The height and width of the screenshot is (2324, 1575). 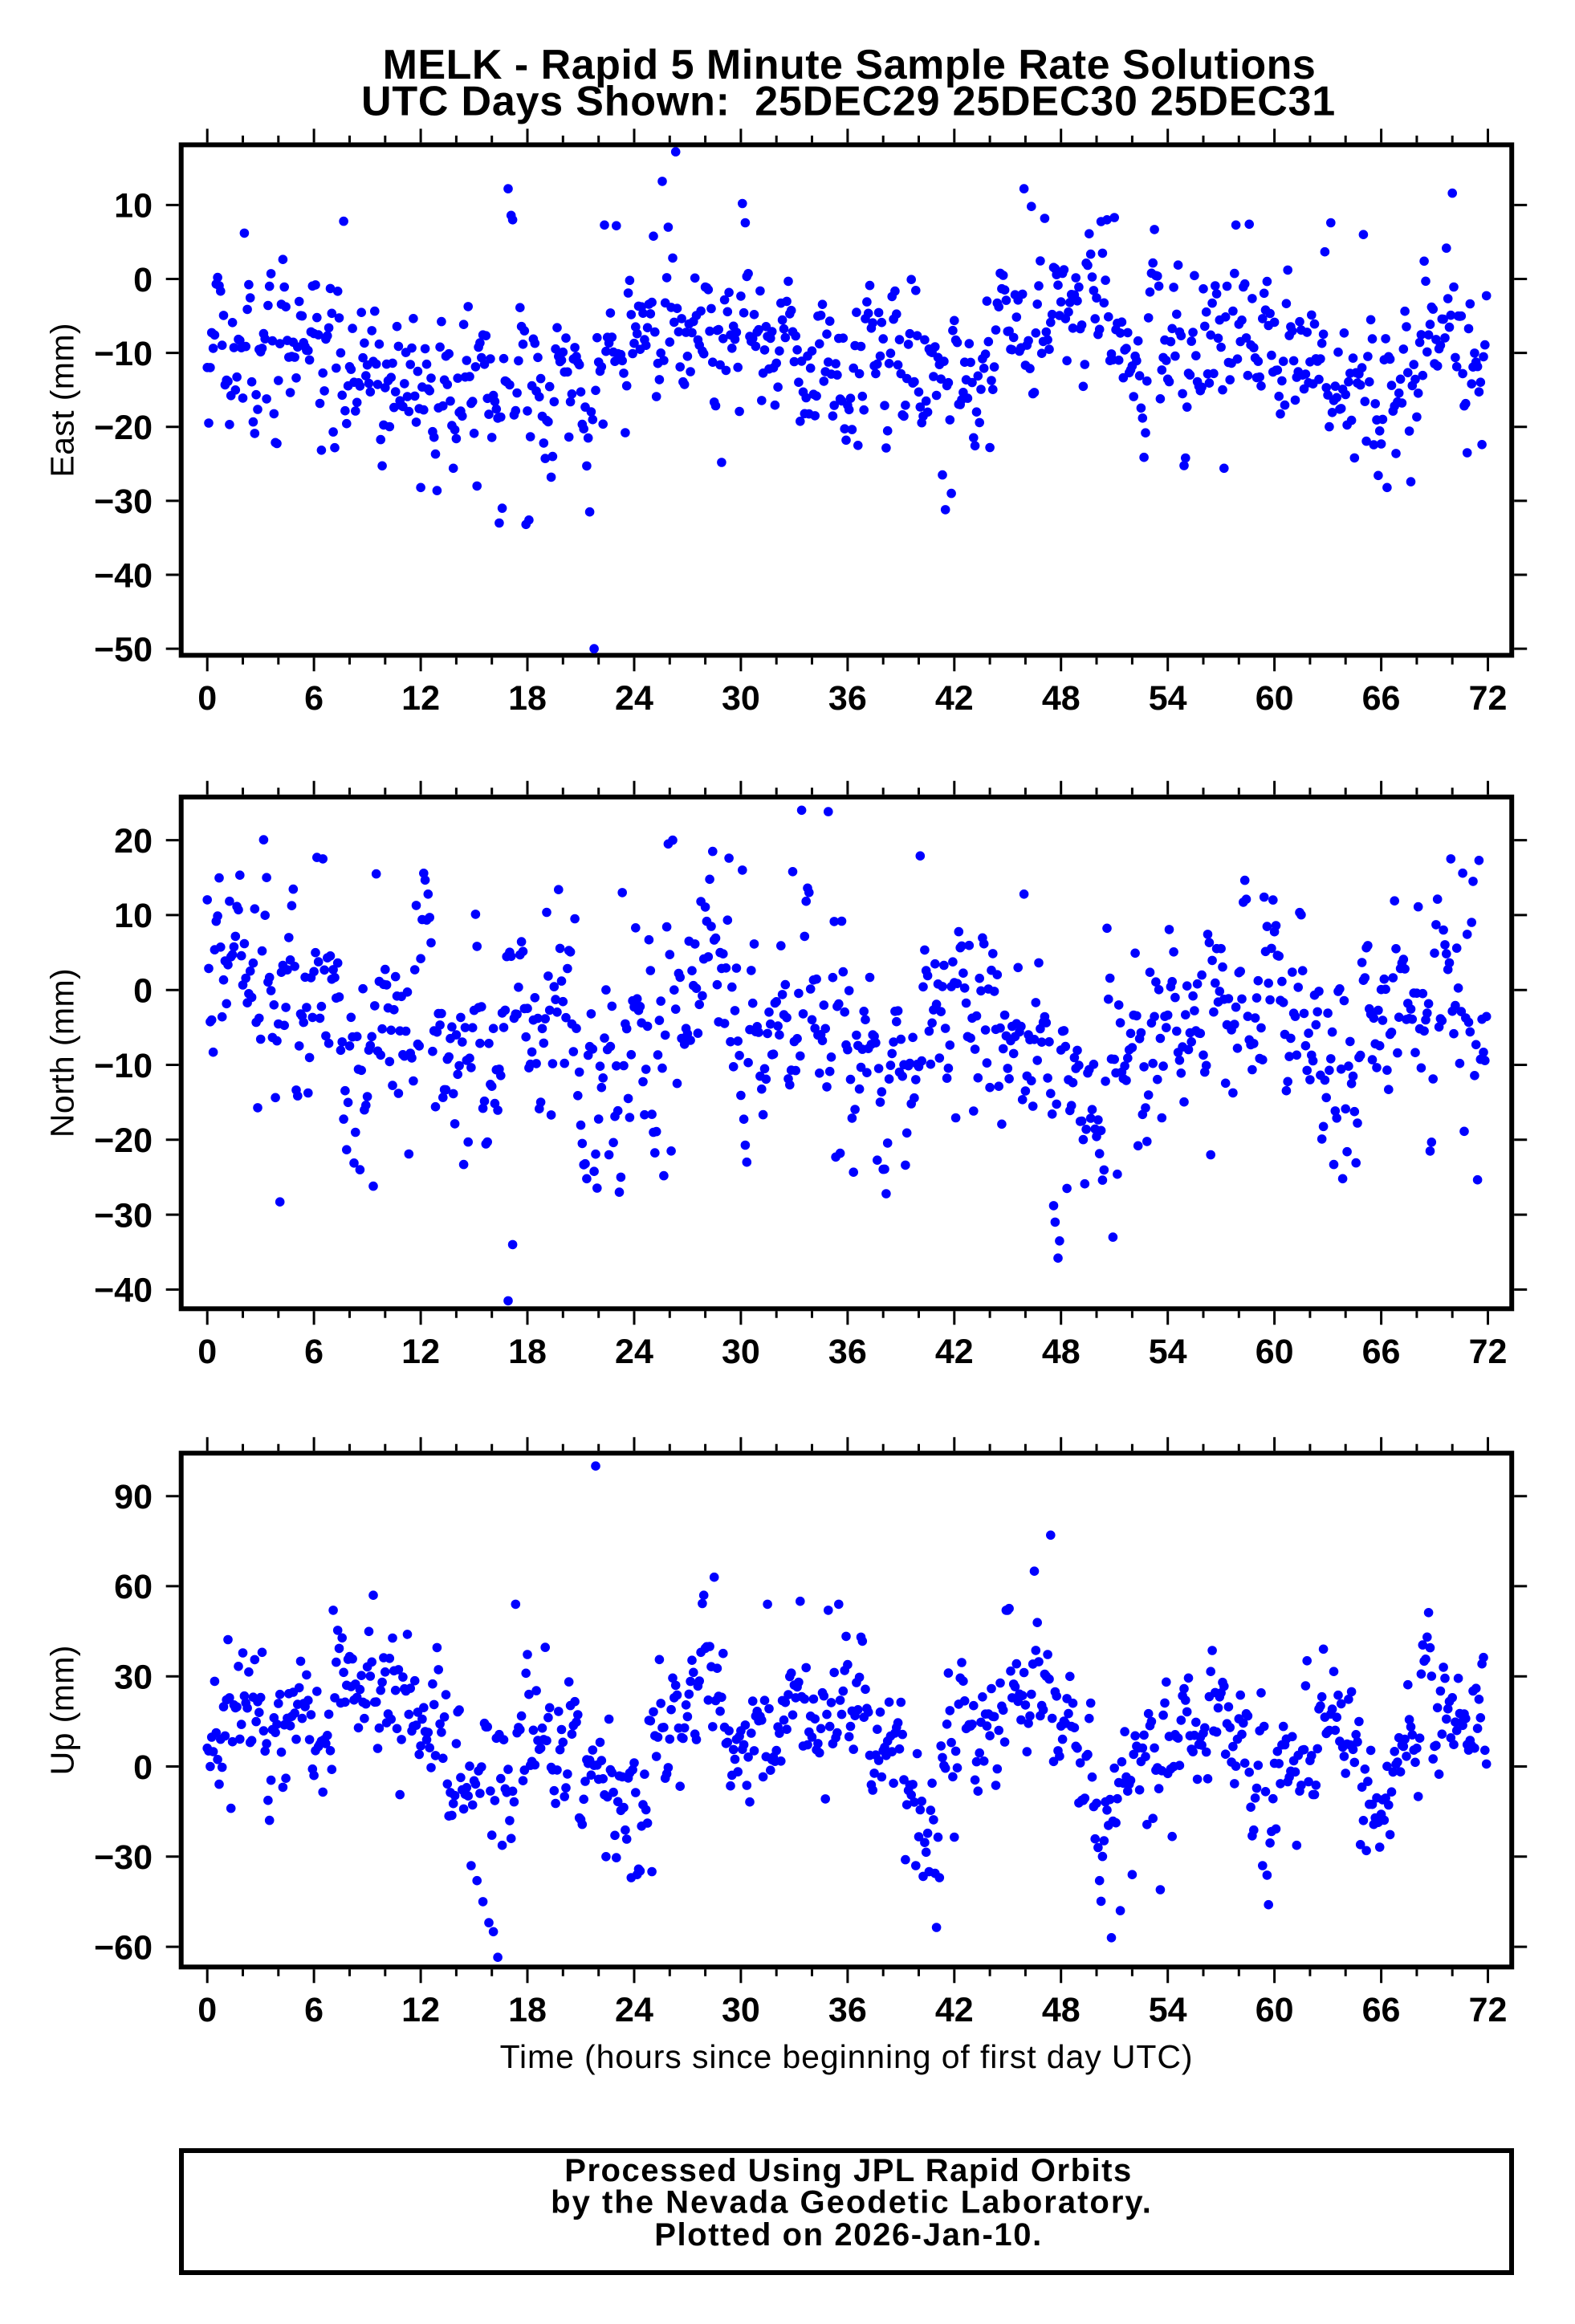 I want to click on svg-text:Processed Using JPL Rapid Orbi: Processed Using JPL Rapid Orbits, so click(x=848, y=2170).